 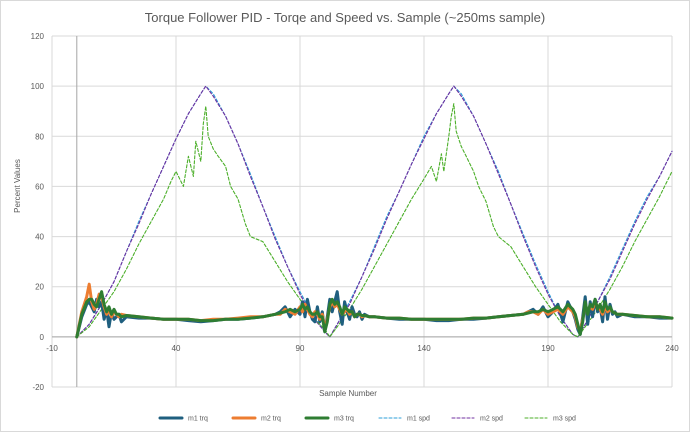 What do you see at coordinates (300, 348) in the screenshot?
I see `x-tick-label: 90` at bounding box center [300, 348].